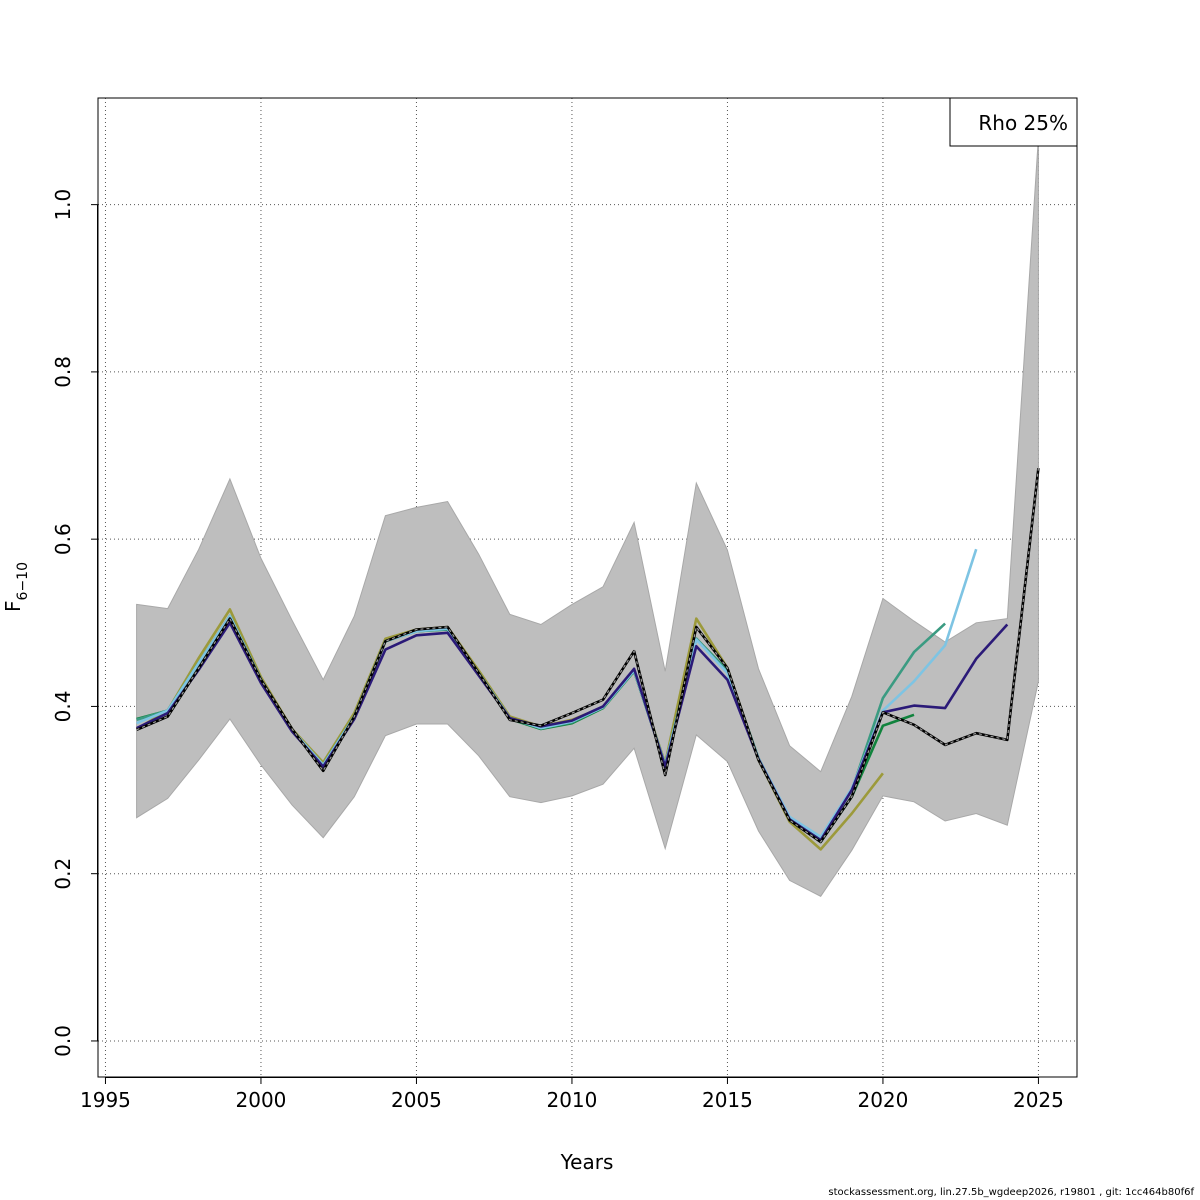  What do you see at coordinates (587, 1162) in the screenshot?
I see `x-axis-title: Years` at bounding box center [587, 1162].